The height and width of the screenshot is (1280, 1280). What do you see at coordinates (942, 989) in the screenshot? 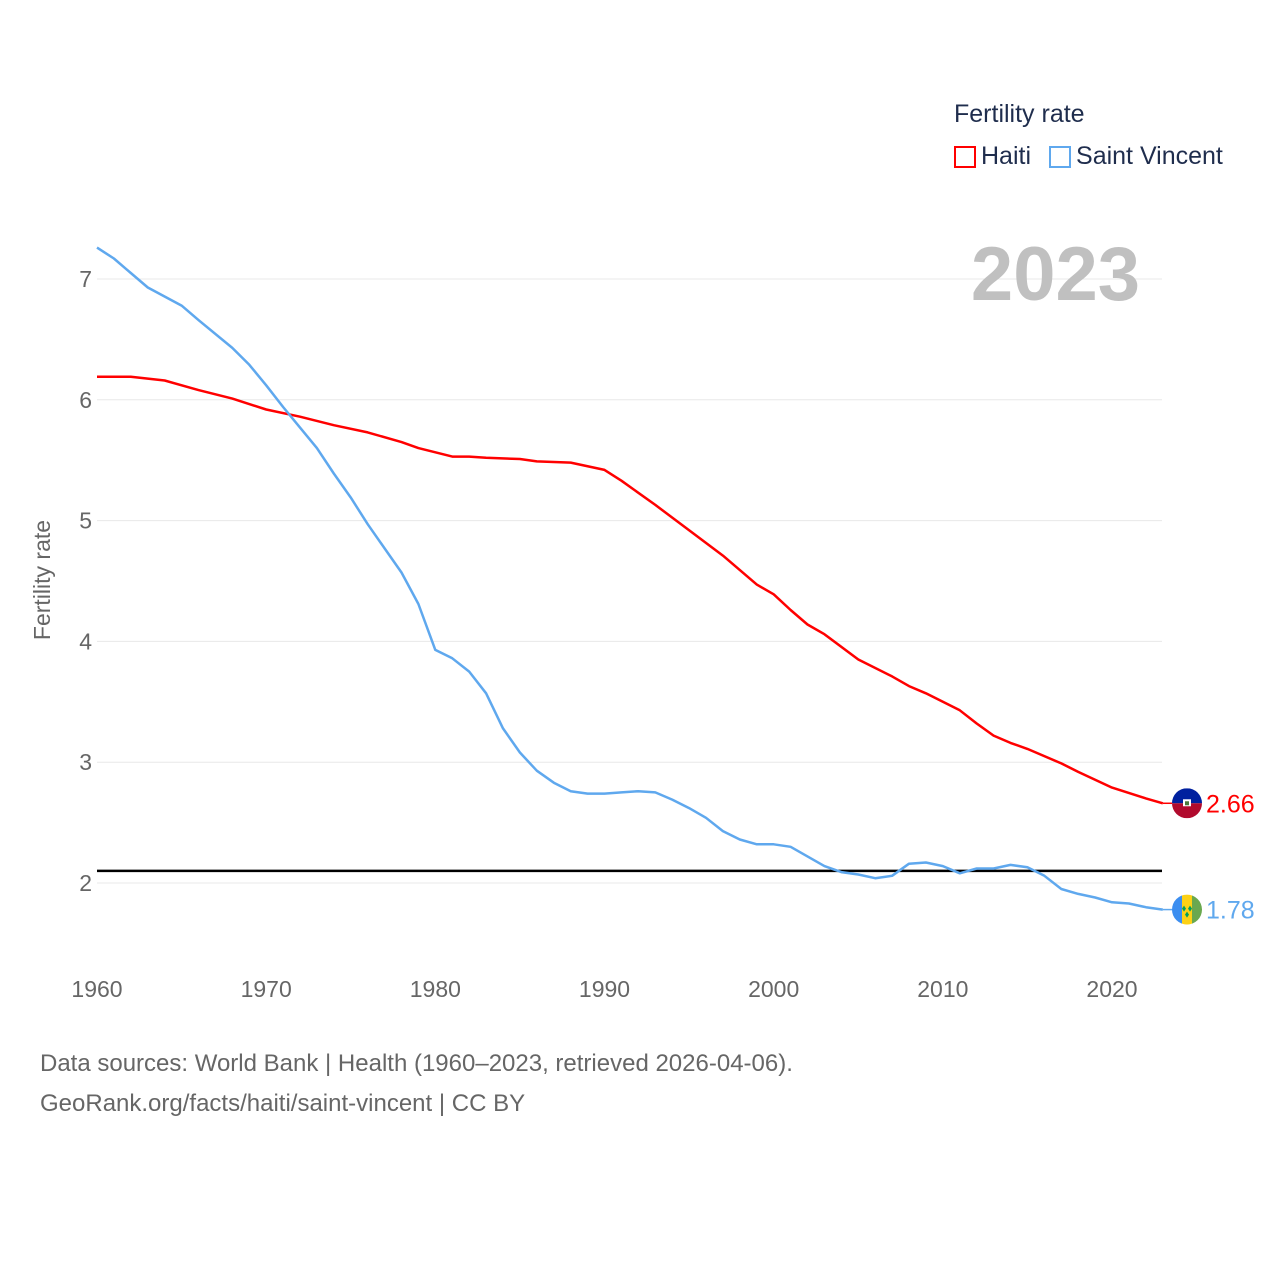
I see `x-tick-label: 2010` at bounding box center [942, 989].